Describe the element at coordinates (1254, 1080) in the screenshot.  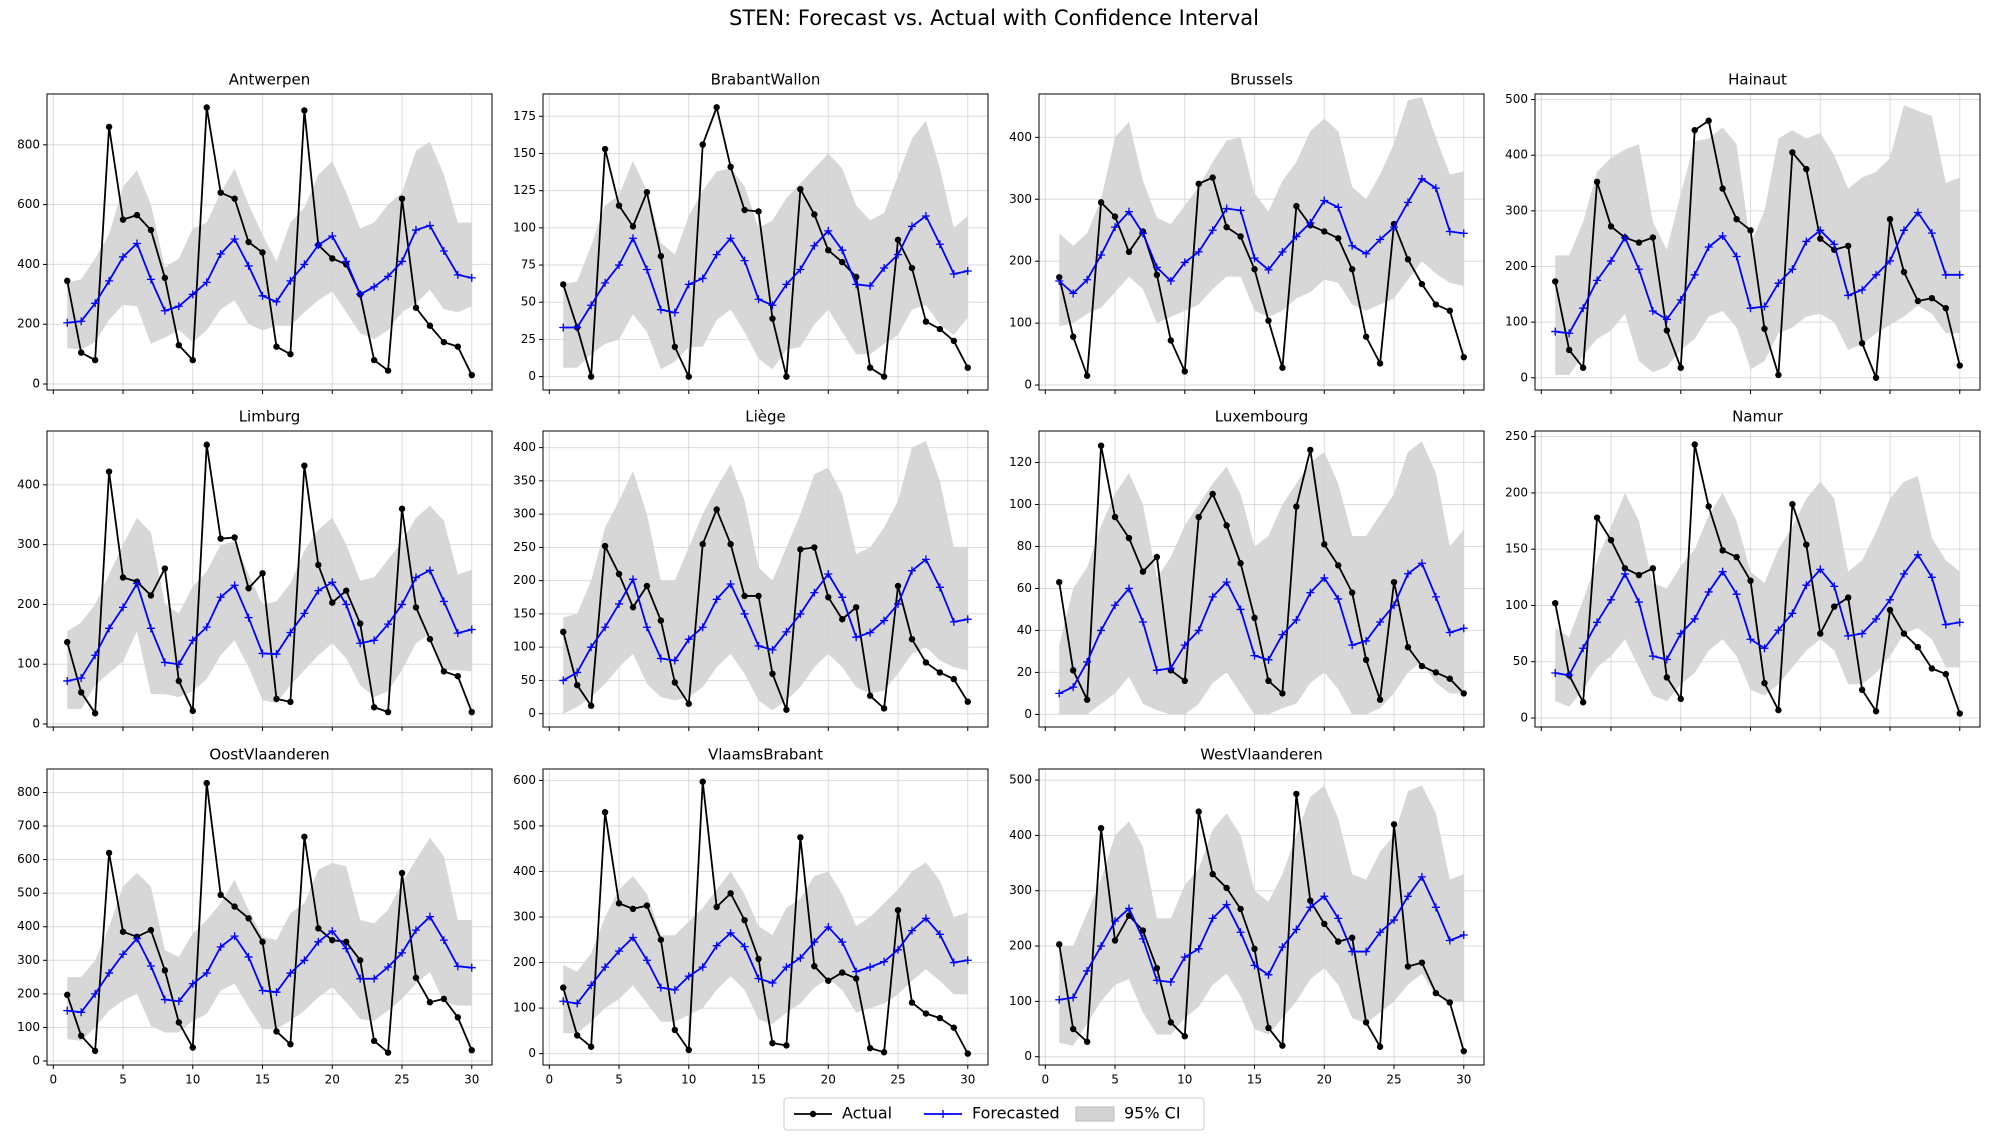
I see `x-tick-label: 15` at that location.